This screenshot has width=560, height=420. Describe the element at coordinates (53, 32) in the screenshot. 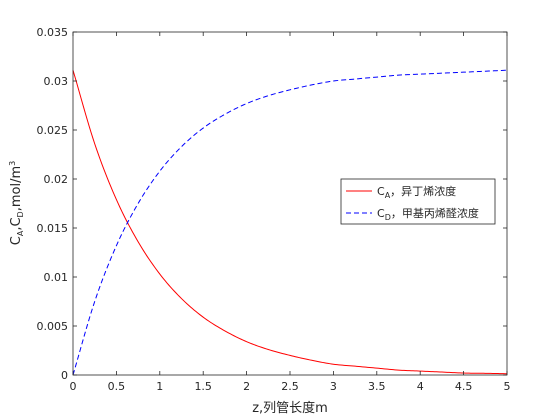

I see `y-tick-label: 0.035` at that location.